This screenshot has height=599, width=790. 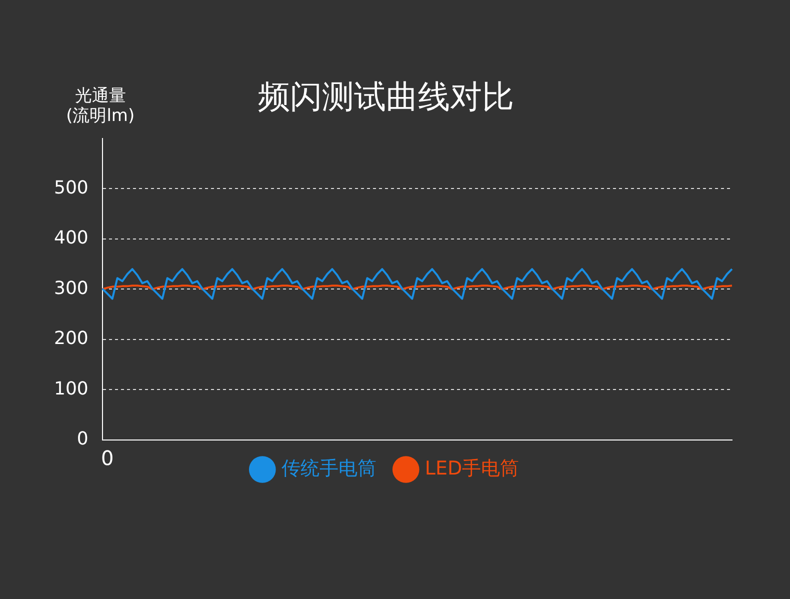 What do you see at coordinates (100, 106) in the screenshot?
I see `y-axis-title: 光通量 (流明lm)` at bounding box center [100, 106].